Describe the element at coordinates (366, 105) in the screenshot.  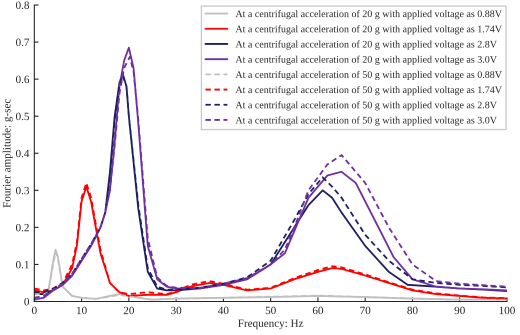
I see `legend-label: At a centrifugal acceleration of 50 g with applied voltage as 2.8V` at that location.